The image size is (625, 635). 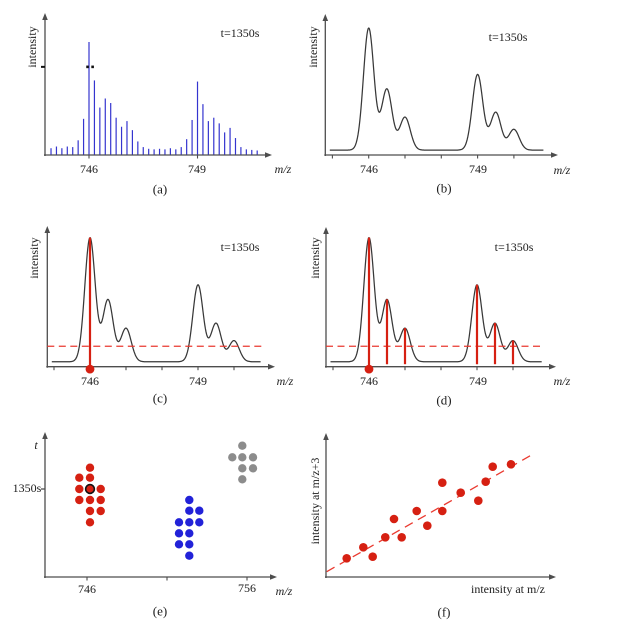 What do you see at coordinates (478, 381) in the screenshot?
I see `panel-d-xtick-749: 749` at bounding box center [478, 381].